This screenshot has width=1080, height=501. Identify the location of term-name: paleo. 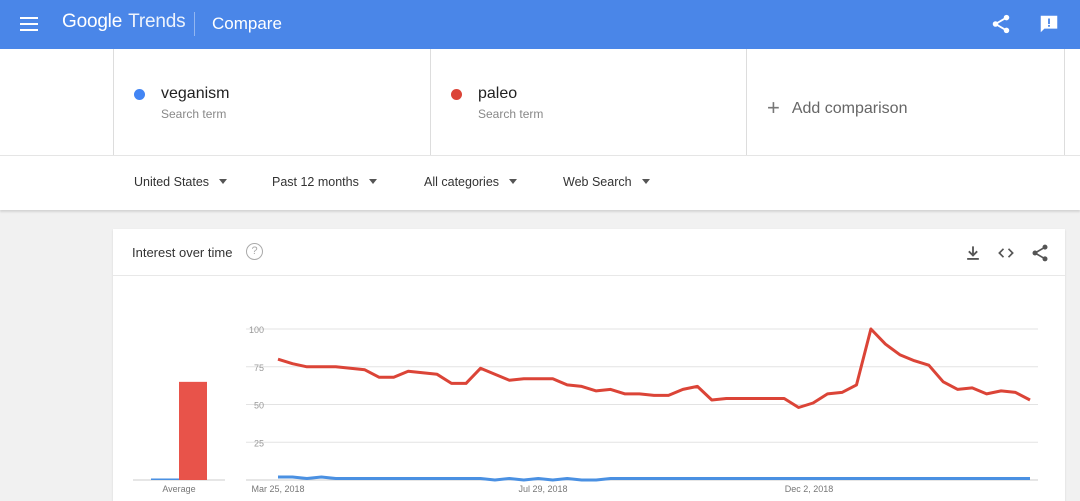
(498, 93).